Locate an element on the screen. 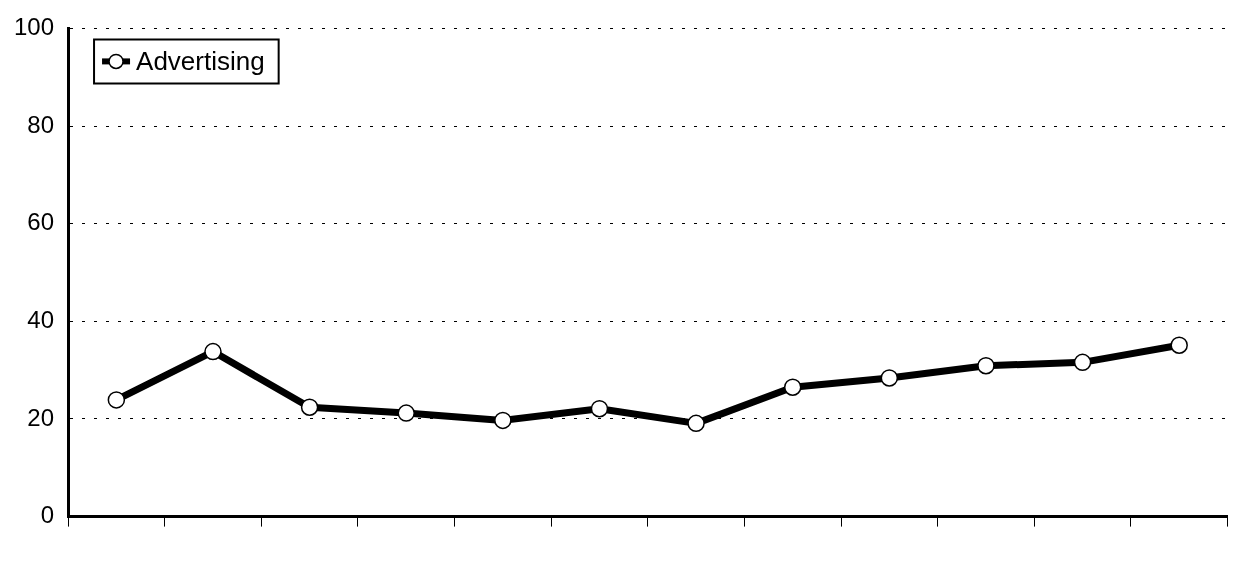 This screenshot has height=563, width=1237. y-tick-label: 60 is located at coordinates (41, 222).